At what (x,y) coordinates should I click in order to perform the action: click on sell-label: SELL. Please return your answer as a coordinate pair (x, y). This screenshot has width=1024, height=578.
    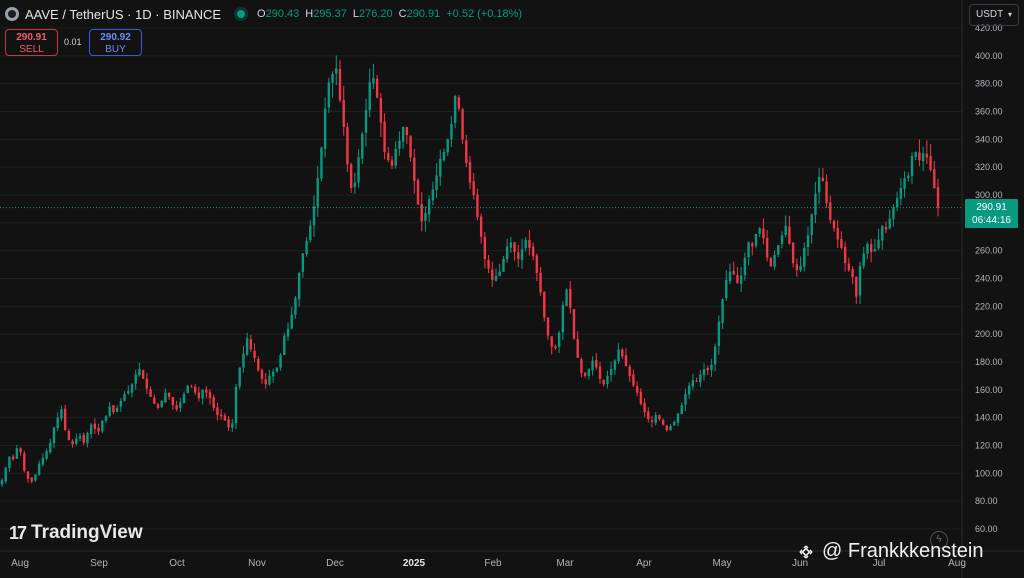
    Looking at the image, I should click on (31, 49).